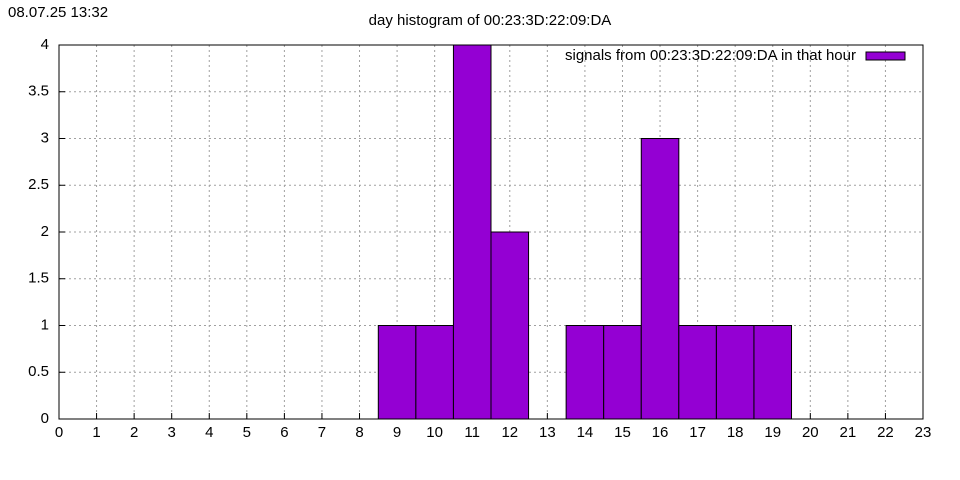  I want to click on y-tick-label: 3.5, so click(38, 91).